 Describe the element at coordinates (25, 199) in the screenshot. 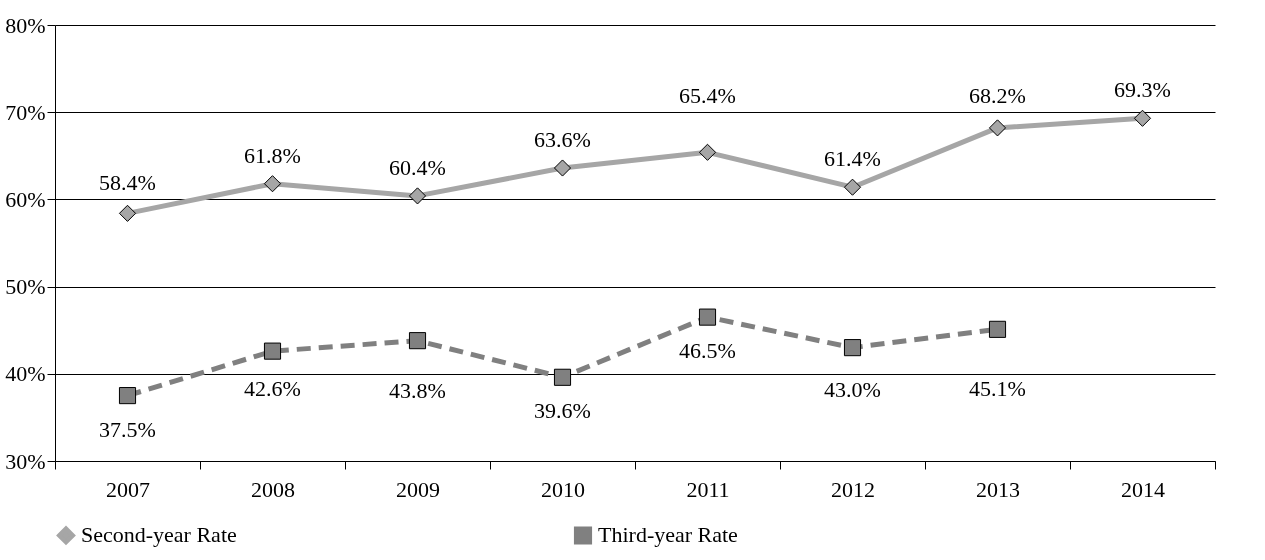

I see `y-tick-label: 60%` at that location.